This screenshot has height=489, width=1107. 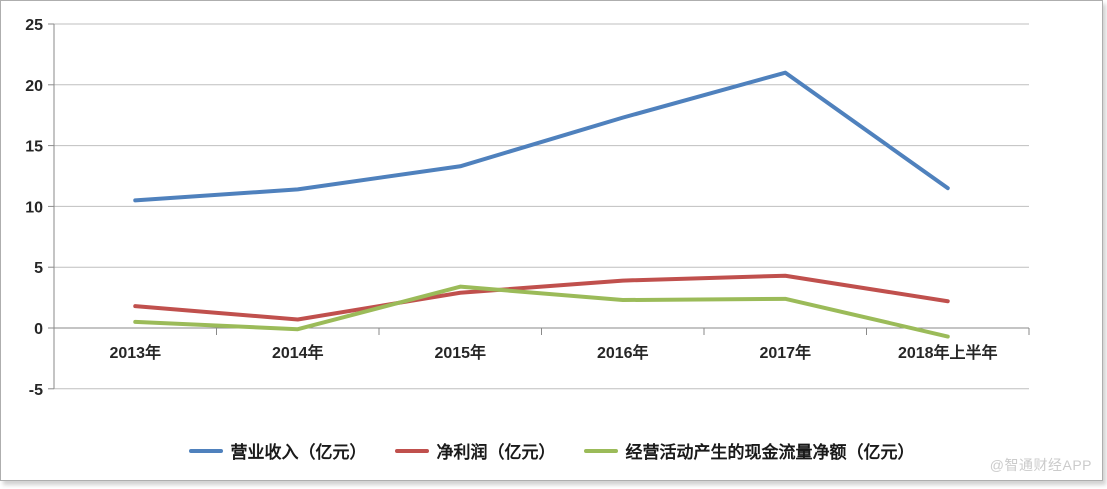 I want to click on x-axis-tick-label: 2013年, so click(x=135, y=352).